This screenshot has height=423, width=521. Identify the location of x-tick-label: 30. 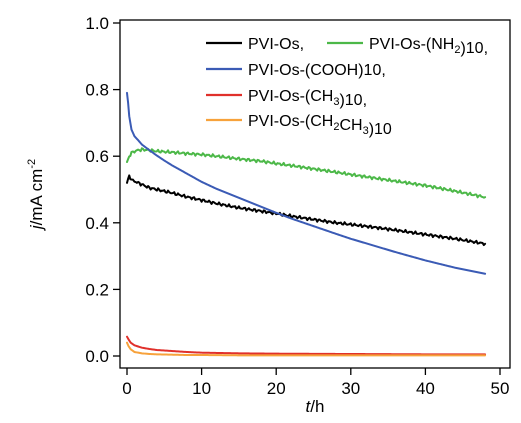
(350, 388).